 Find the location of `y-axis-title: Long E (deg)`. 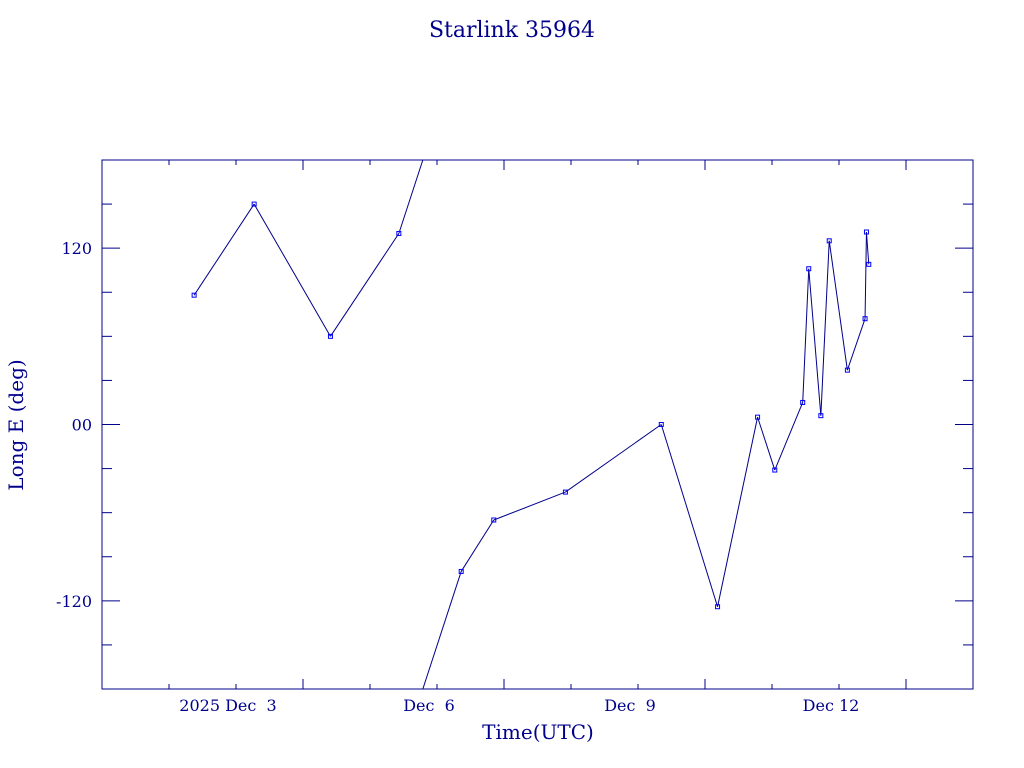

y-axis-title: Long E (deg) is located at coordinates (16, 424).